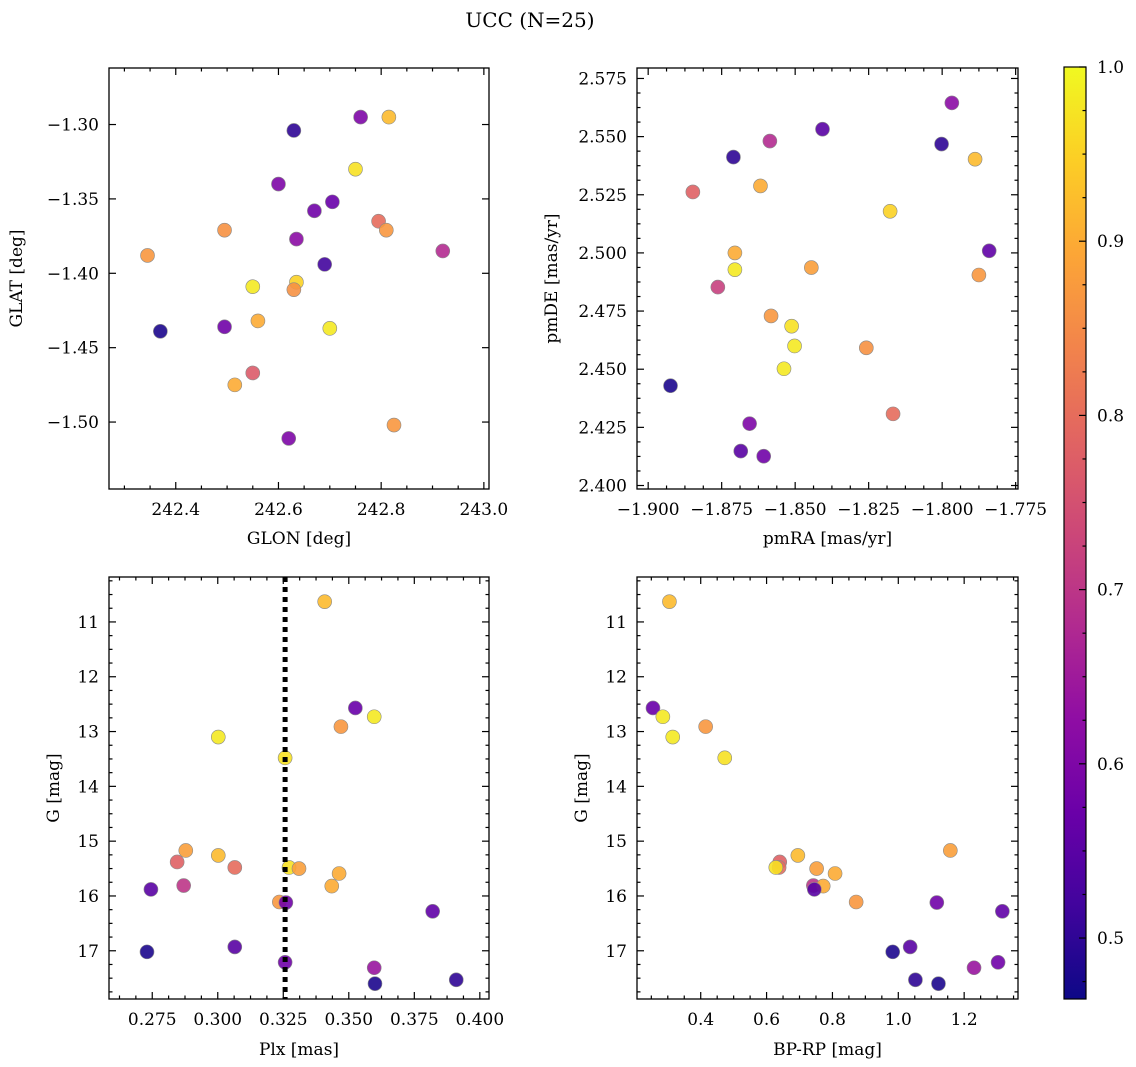 This screenshot has width=1136, height=1067. Describe the element at coordinates (299, 1050) in the screenshot. I see `x-axis-label: Plx [mas]` at that location.